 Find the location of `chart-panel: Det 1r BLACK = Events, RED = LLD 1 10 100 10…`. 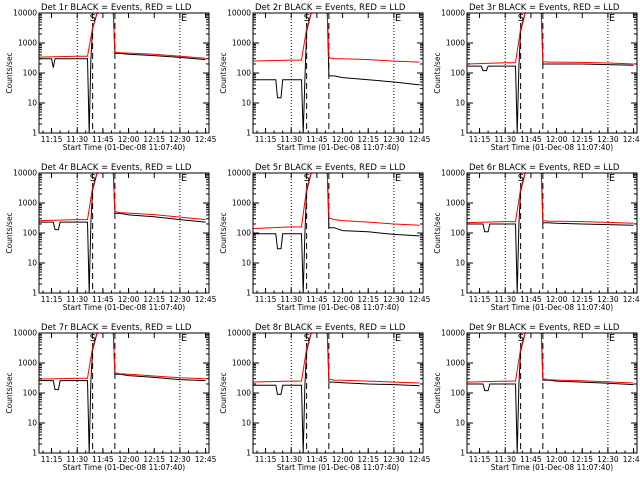

chart-panel: Det 1r BLACK = Events, RED = LLD 1 10 100 10… is located at coordinates (111, 77).